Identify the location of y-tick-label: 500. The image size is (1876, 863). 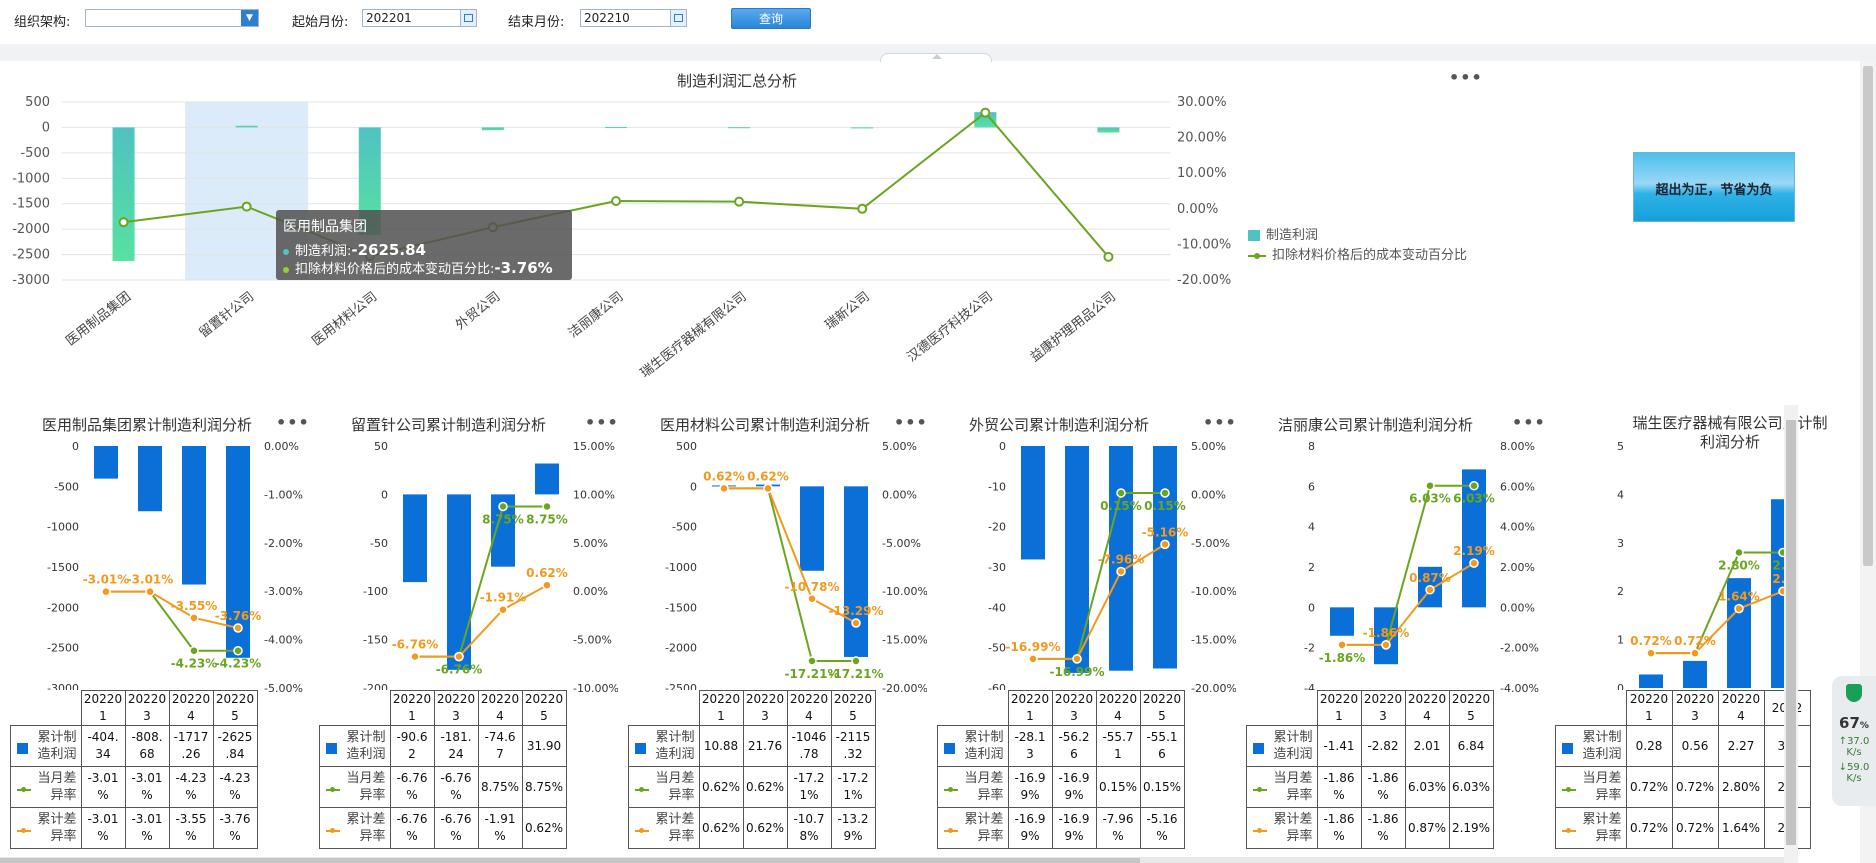
(37, 102).